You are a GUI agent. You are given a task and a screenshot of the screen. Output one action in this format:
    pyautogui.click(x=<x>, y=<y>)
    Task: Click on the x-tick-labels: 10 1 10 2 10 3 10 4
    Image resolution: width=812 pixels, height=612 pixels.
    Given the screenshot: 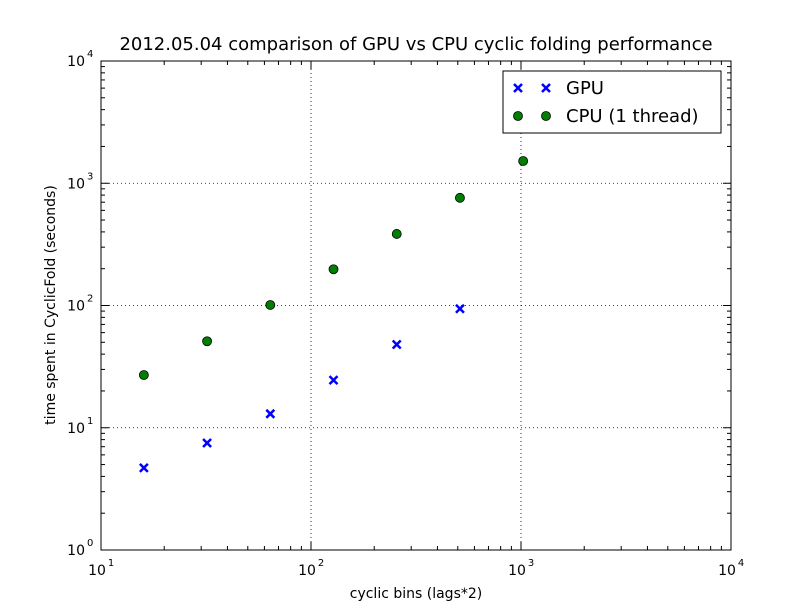 What is the action you would take?
    pyautogui.click(x=416, y=568)
    